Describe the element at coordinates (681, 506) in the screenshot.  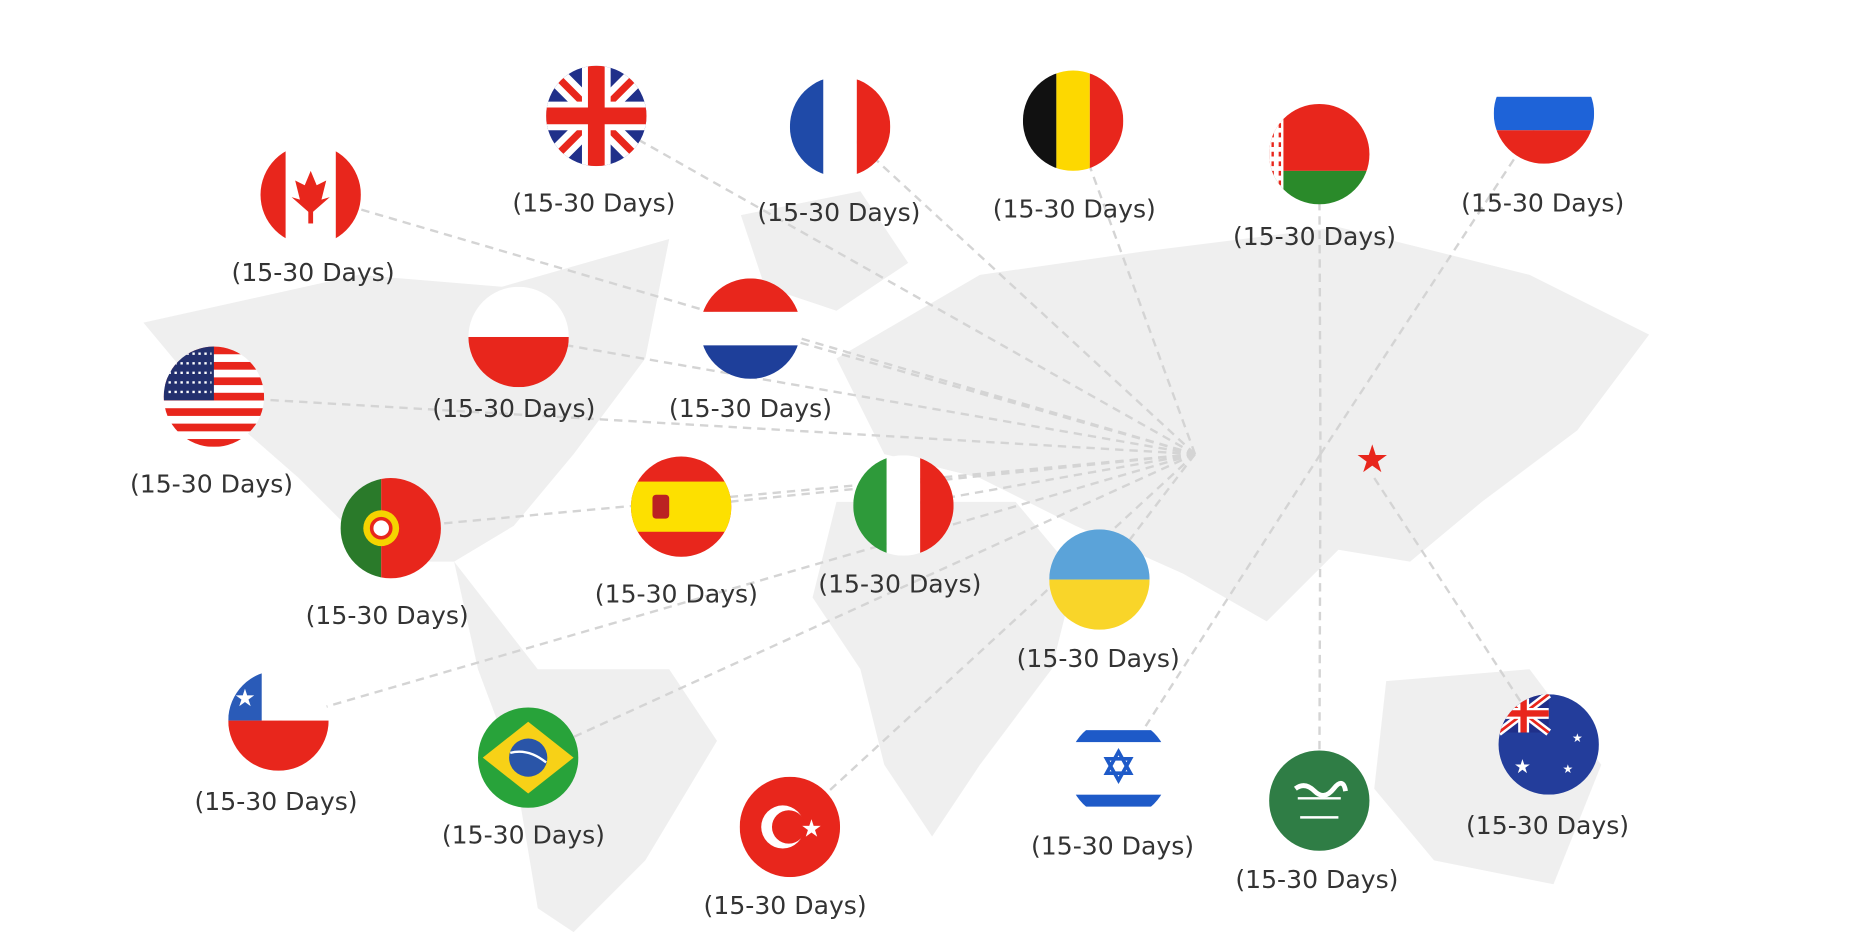
I see `spain-flag-icon` at that location.